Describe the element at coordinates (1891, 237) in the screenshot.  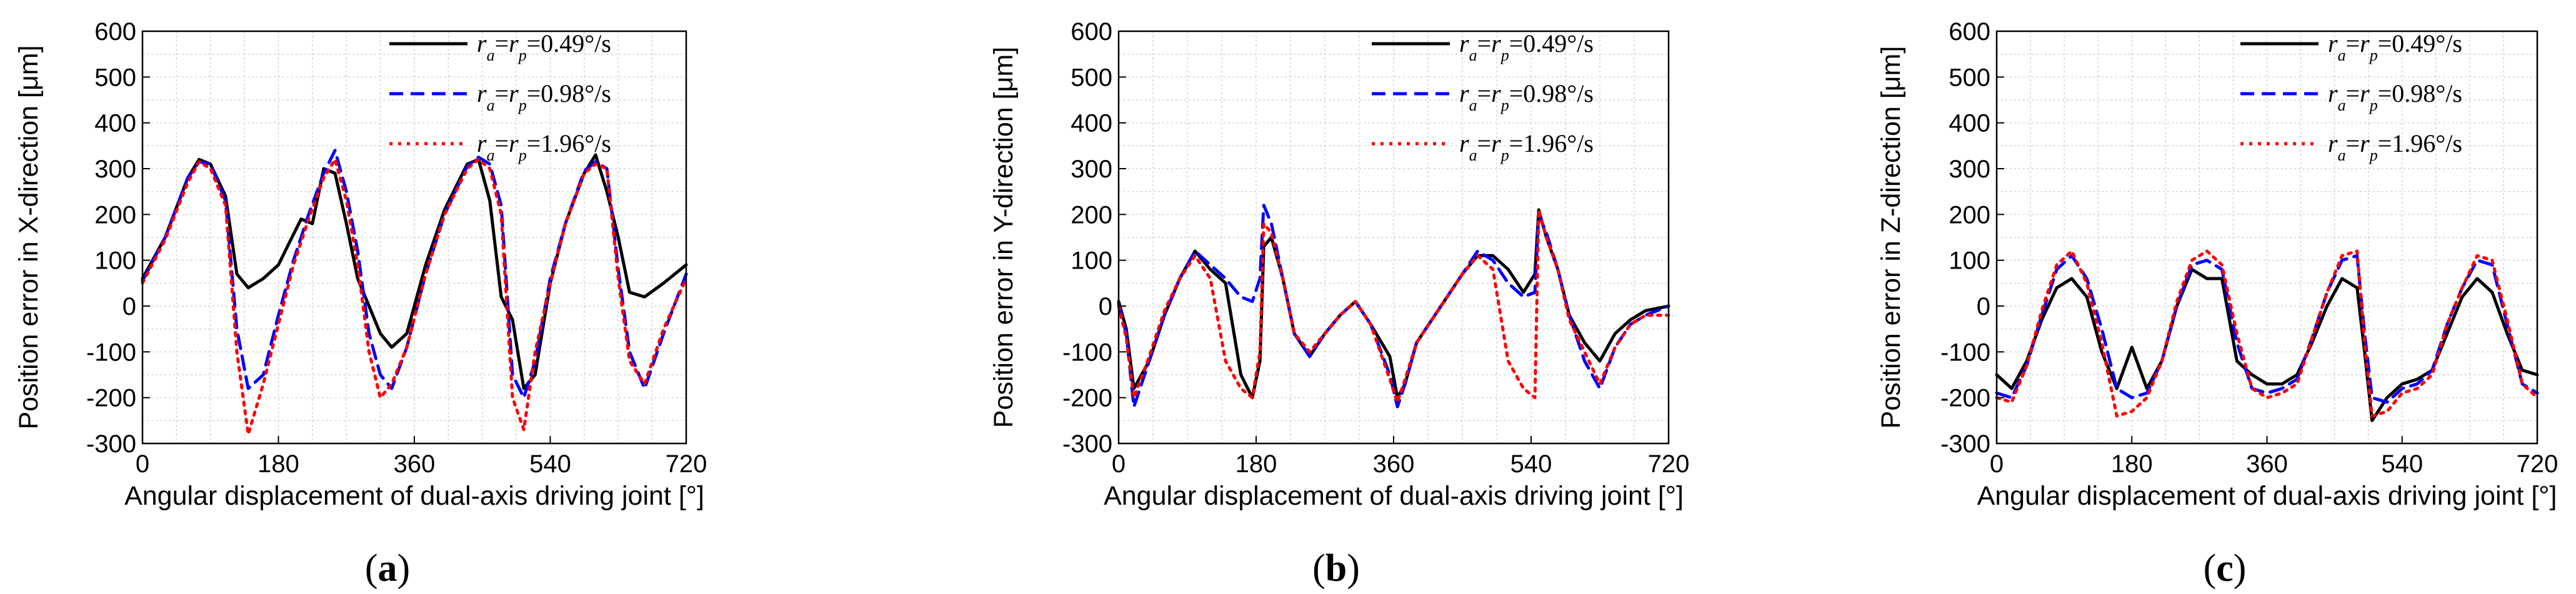
I see `y-axis-label: Position error in Z-direction [μm]` at that location.